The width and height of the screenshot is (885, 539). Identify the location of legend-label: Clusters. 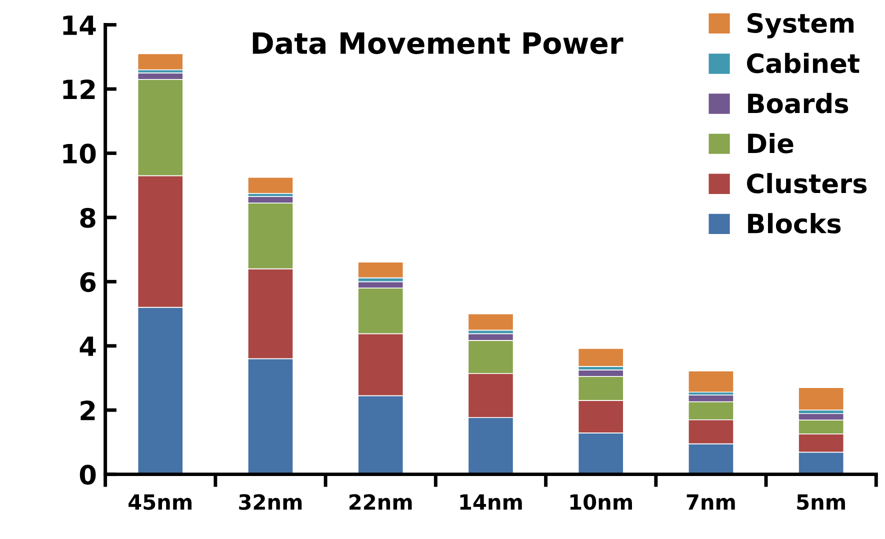
(806, 183).